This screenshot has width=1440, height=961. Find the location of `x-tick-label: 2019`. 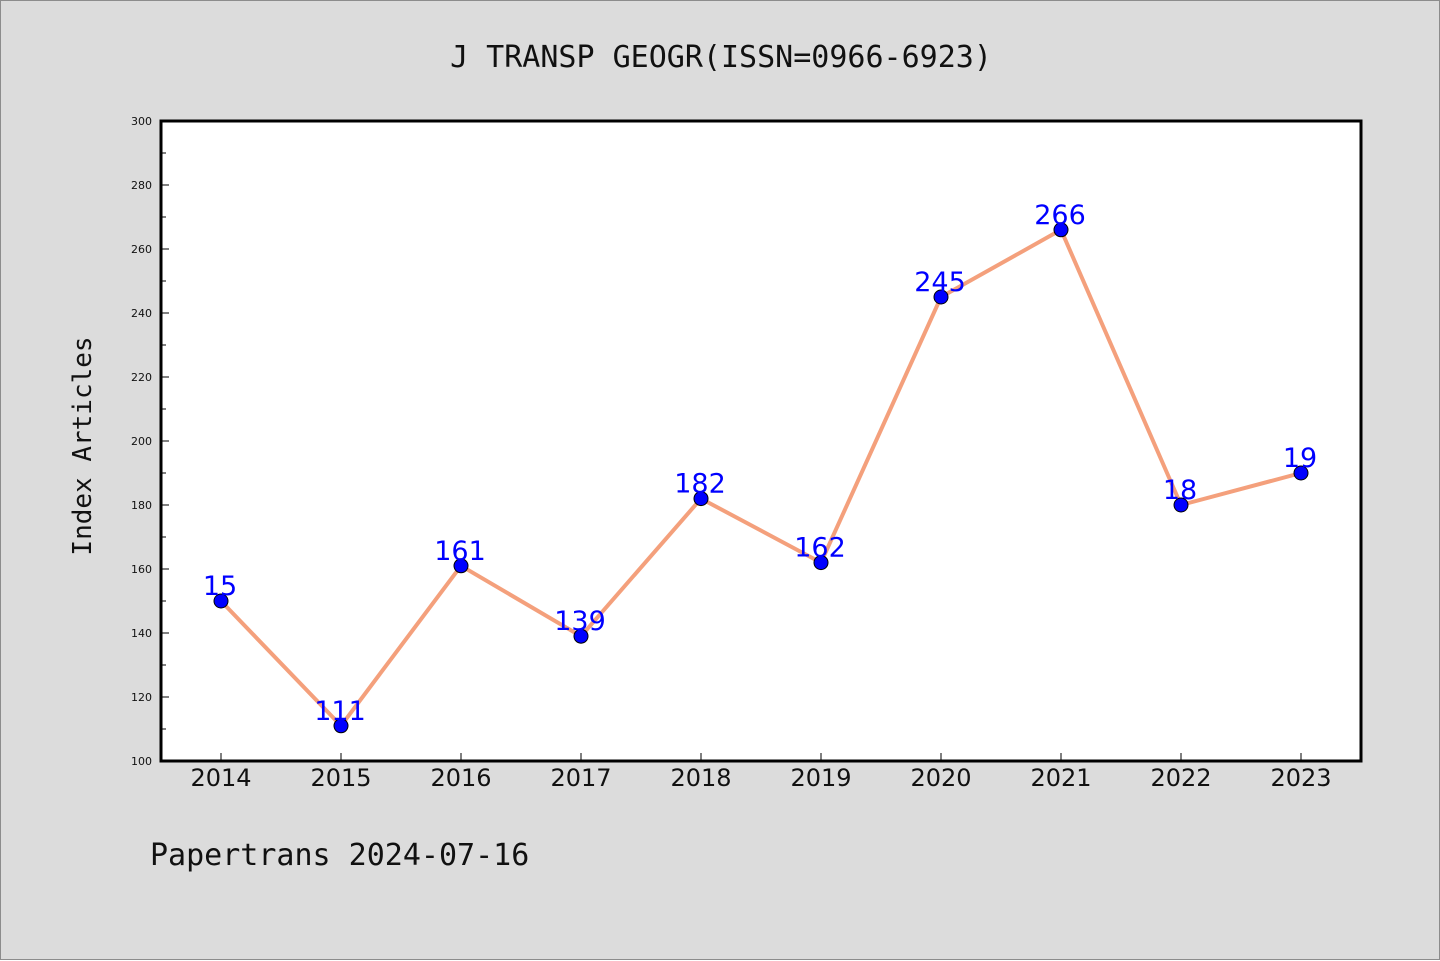

x-tick-label: 2019 is located at coordinates (820, 778).